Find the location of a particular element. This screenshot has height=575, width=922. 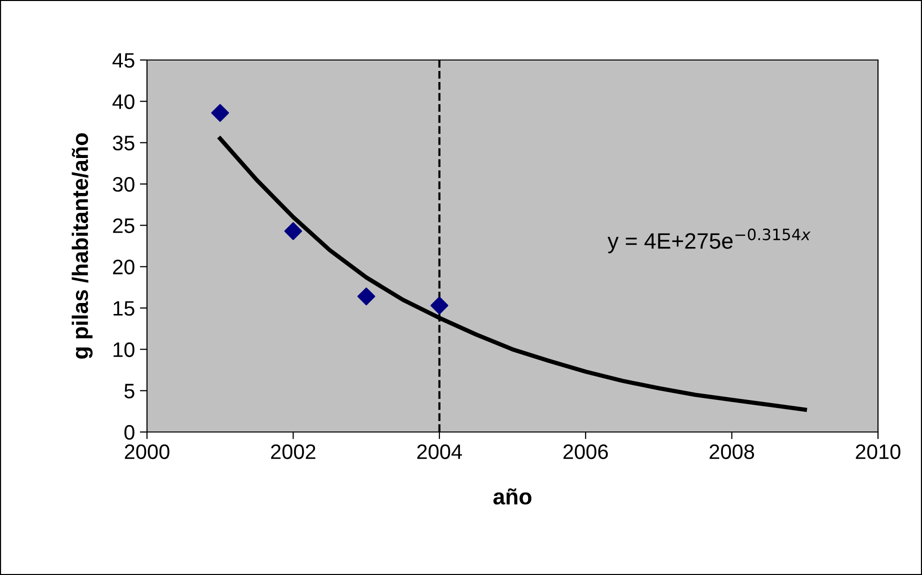

y-tick-label: 35 is located at coordinates (123, 143).